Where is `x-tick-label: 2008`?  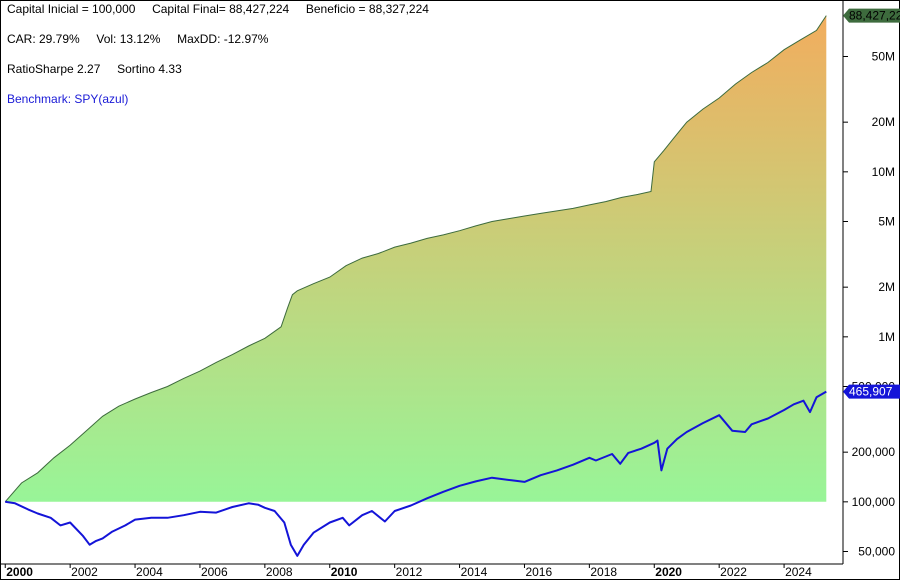
x-tick-label: 2008 is located at coordinates (279, 572).